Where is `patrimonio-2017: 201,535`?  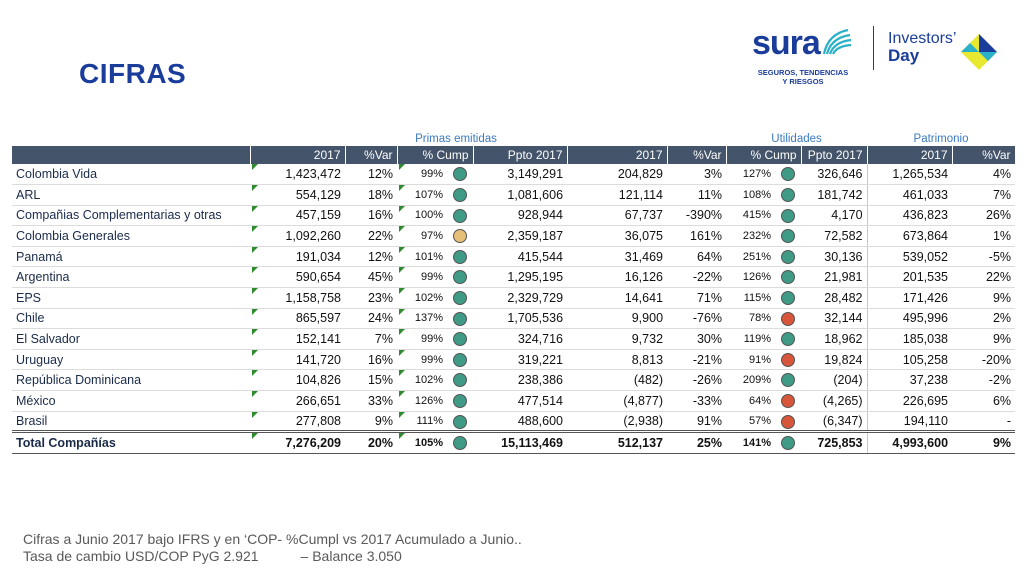 patrimonio-2017: 201,535 is located at coordinates (910, 277).